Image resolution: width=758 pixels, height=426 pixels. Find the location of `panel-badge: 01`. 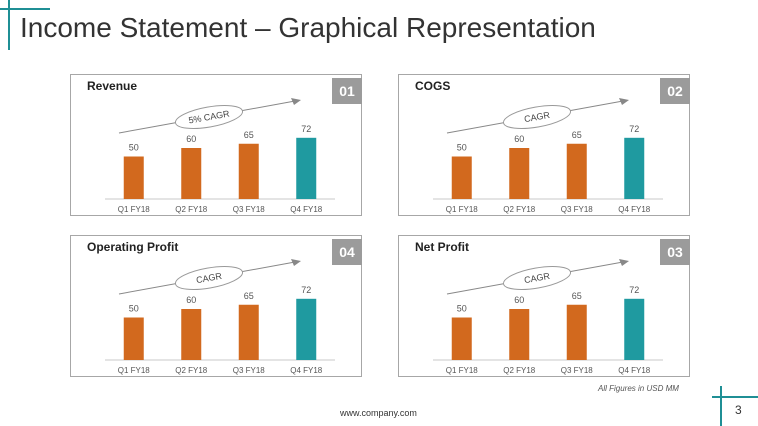

panel-badge: 01 is located at coordinates (347, 91).